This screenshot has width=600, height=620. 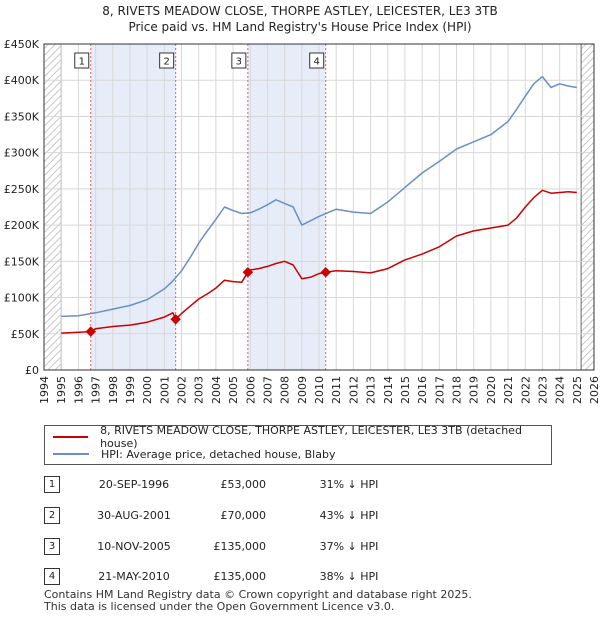 What do you see at coordinates (130, 390) in the screenshot?
I see `x-tick-label: 1999` at bounding box center [130, 390].